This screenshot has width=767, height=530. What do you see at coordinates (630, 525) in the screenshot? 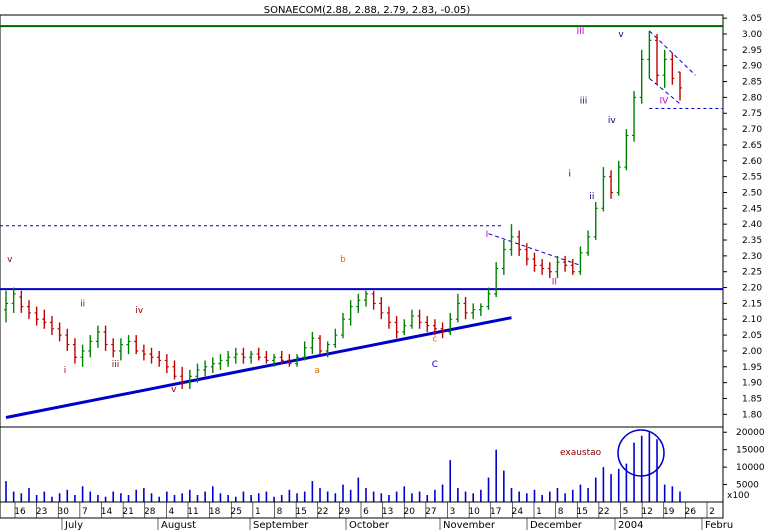
I see `month-label: 2004` at bounding box center [630, 525].